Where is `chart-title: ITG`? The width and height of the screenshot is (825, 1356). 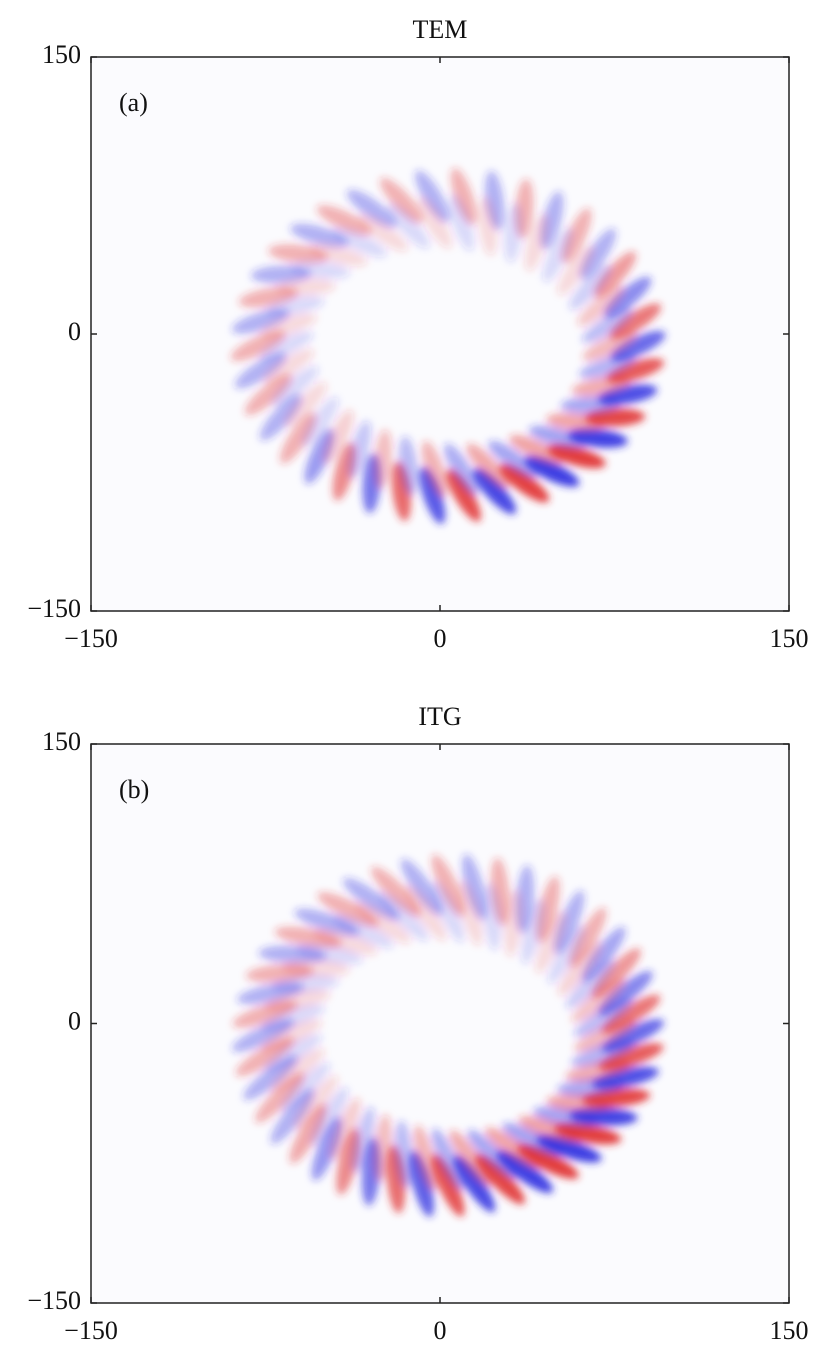 chart-title: ITG is located at coordinates (439, 716).